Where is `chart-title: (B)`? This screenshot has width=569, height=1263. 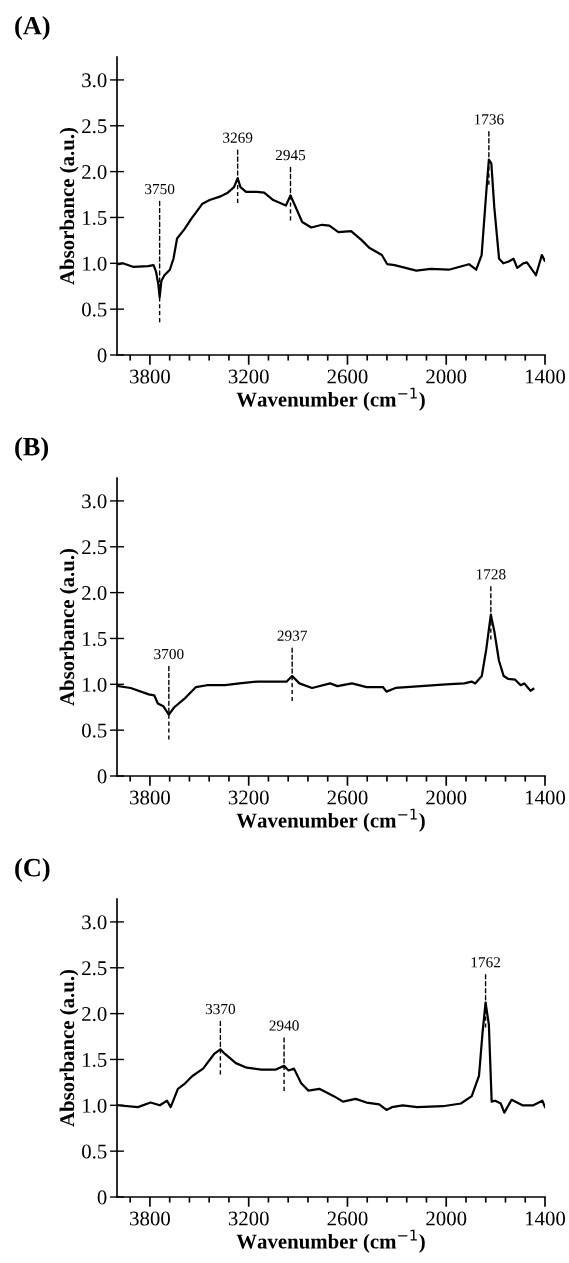 chart-title: (B) is located at coordinates (32, 449).